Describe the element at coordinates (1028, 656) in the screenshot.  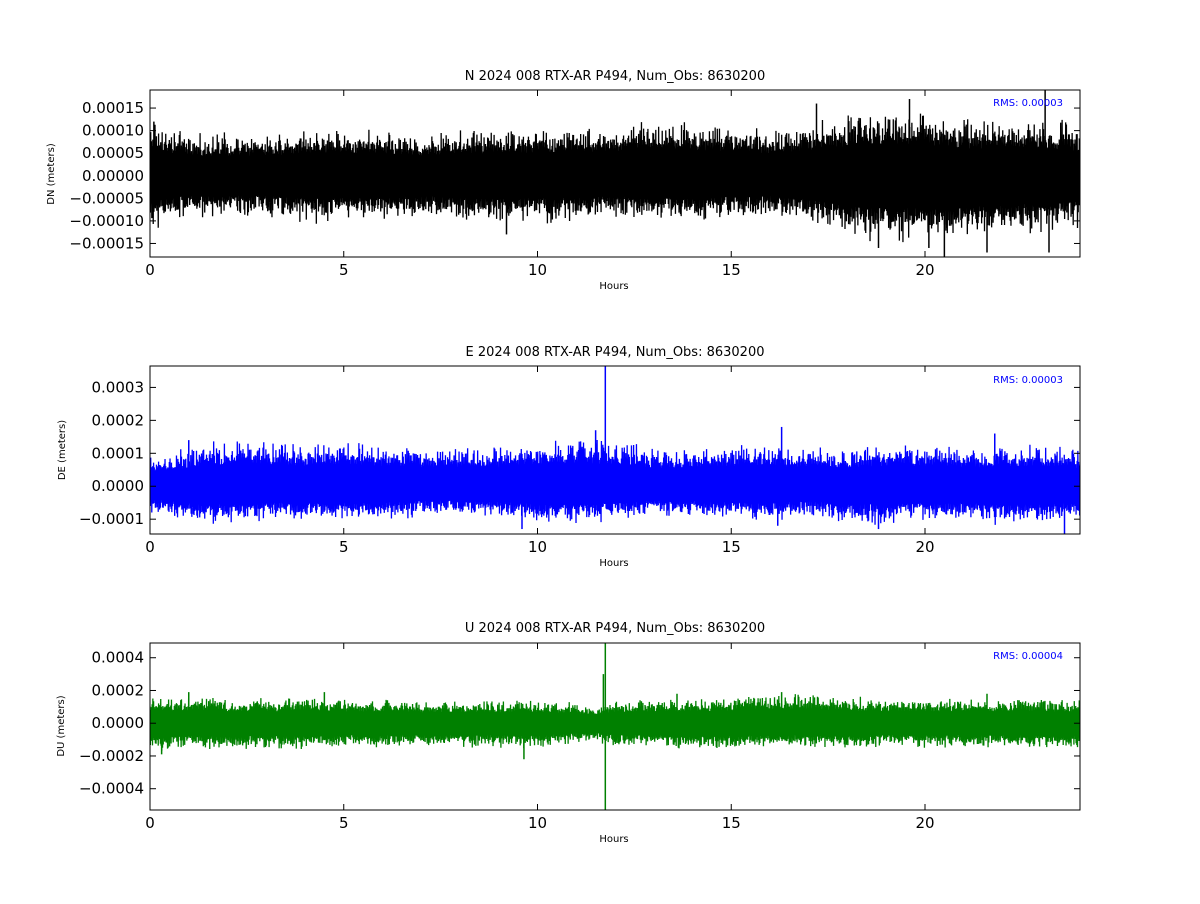
I see `rms-annotation: RMS: 0.00004` at that location.